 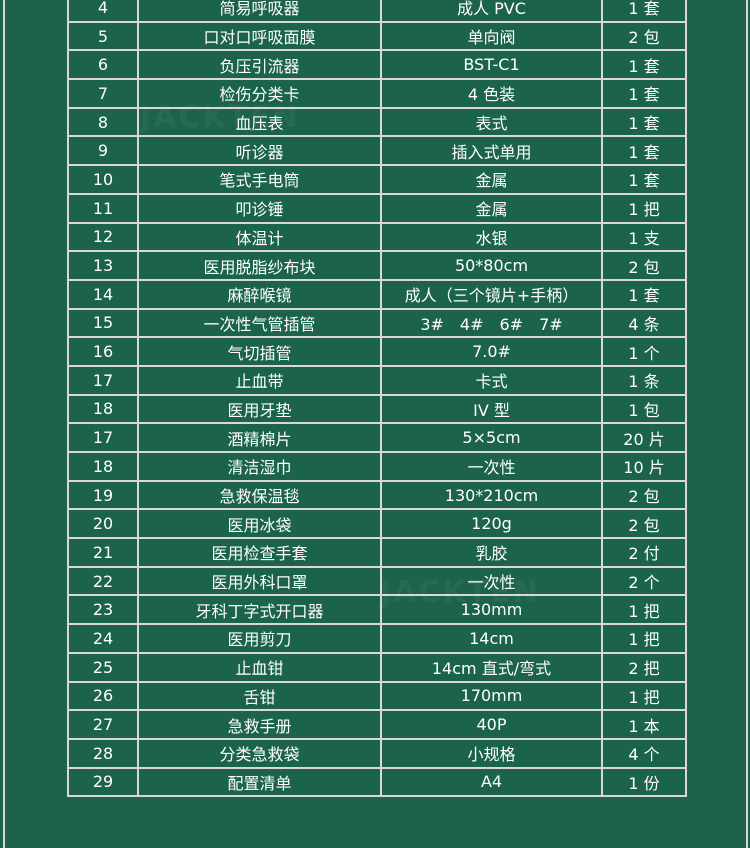 I want to click on table-row: 7 检伤分类卡 4 色装 1 套, so click(x=377, y=93).